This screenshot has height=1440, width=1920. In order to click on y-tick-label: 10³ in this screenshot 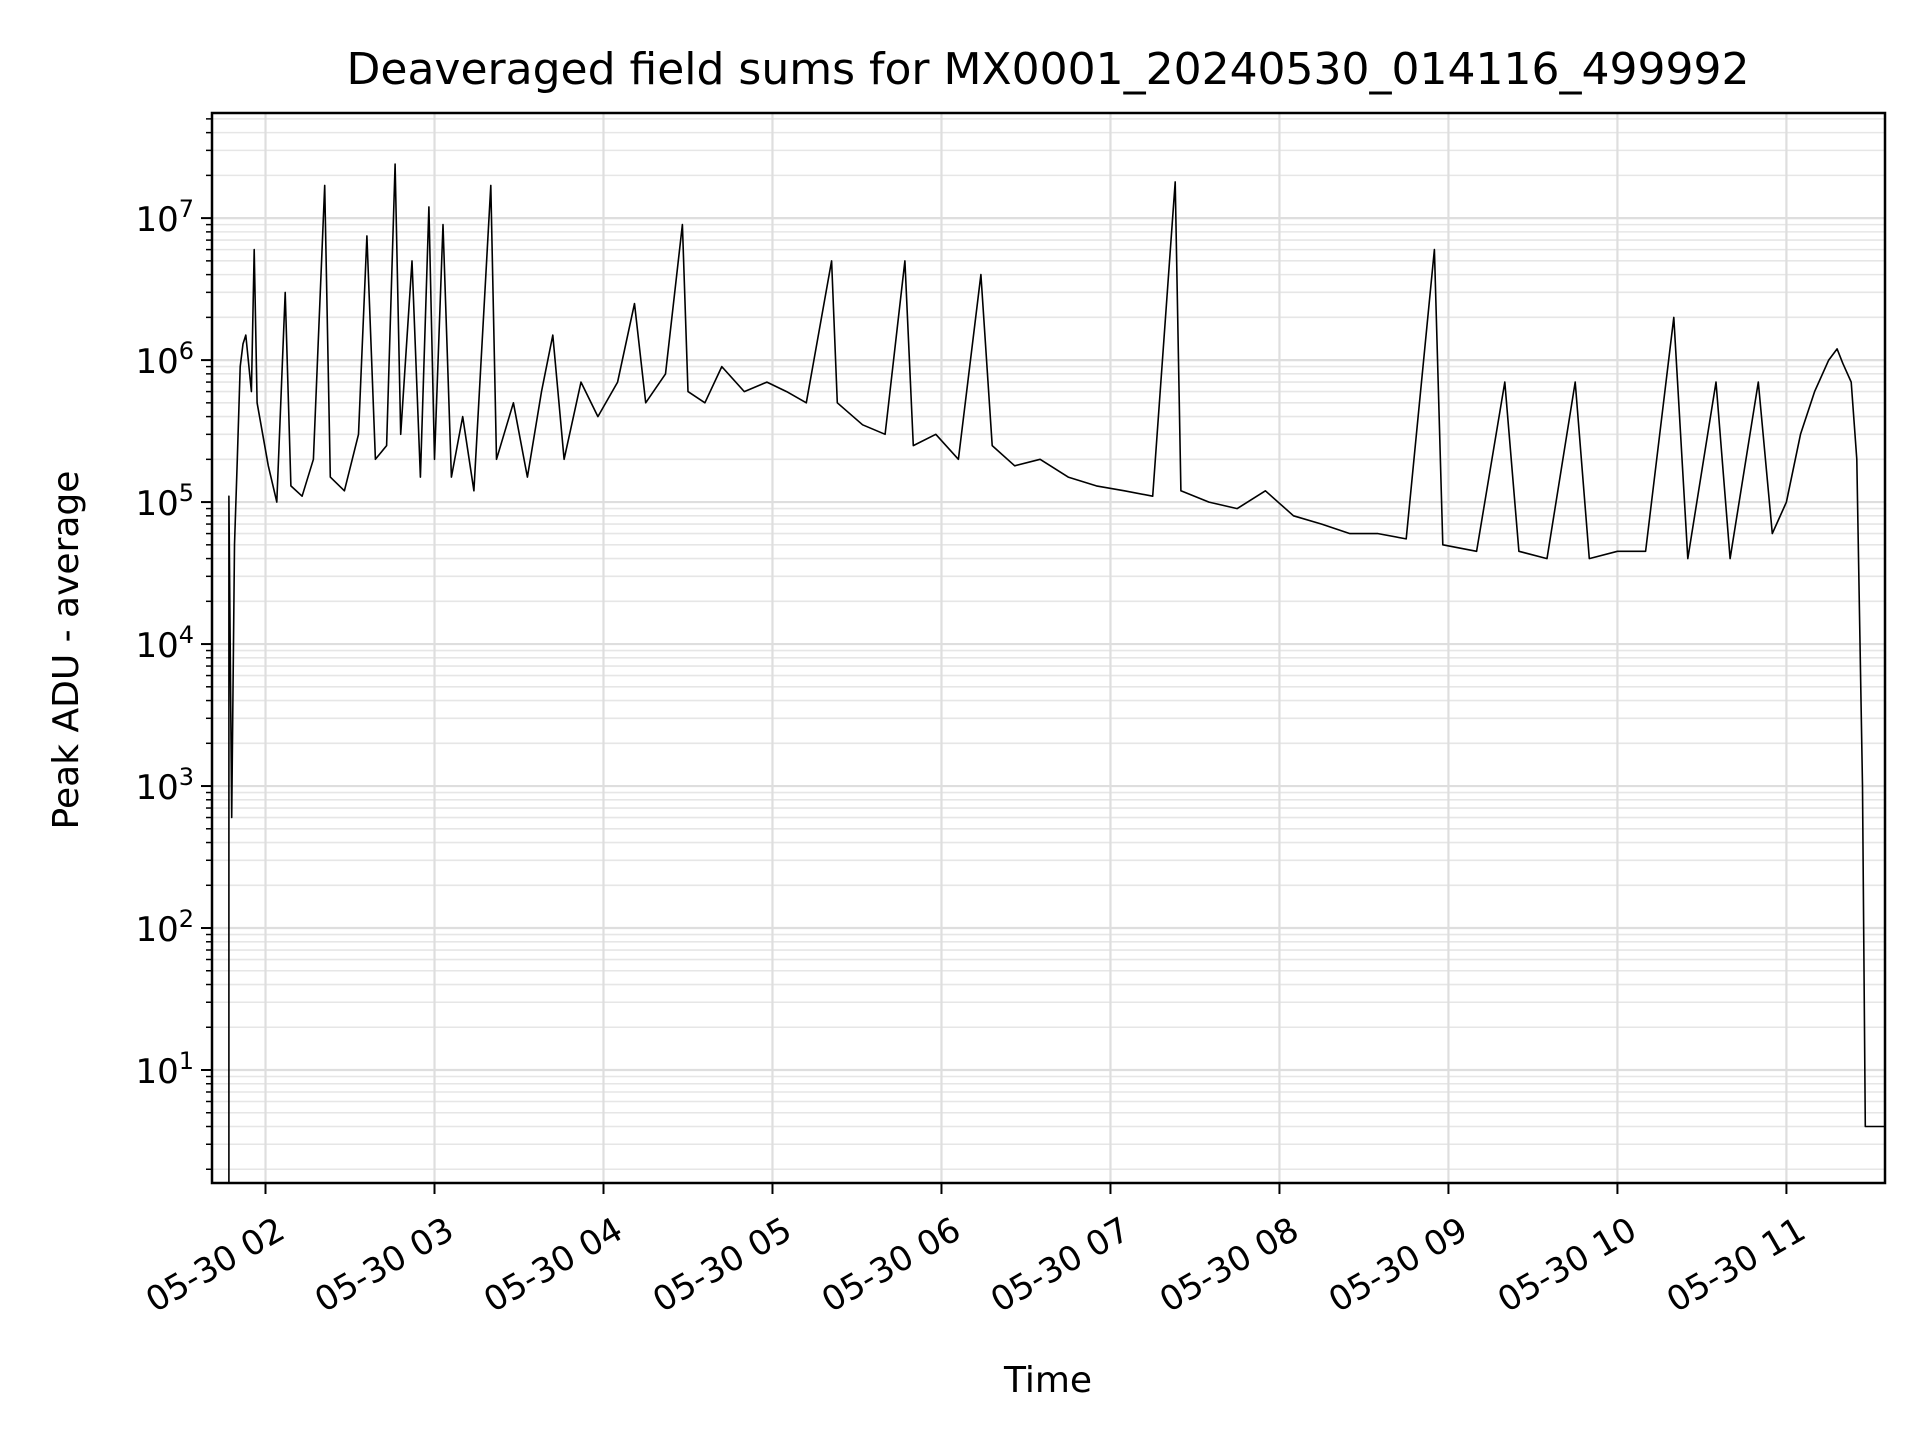, I will do `click(164, 785)`.